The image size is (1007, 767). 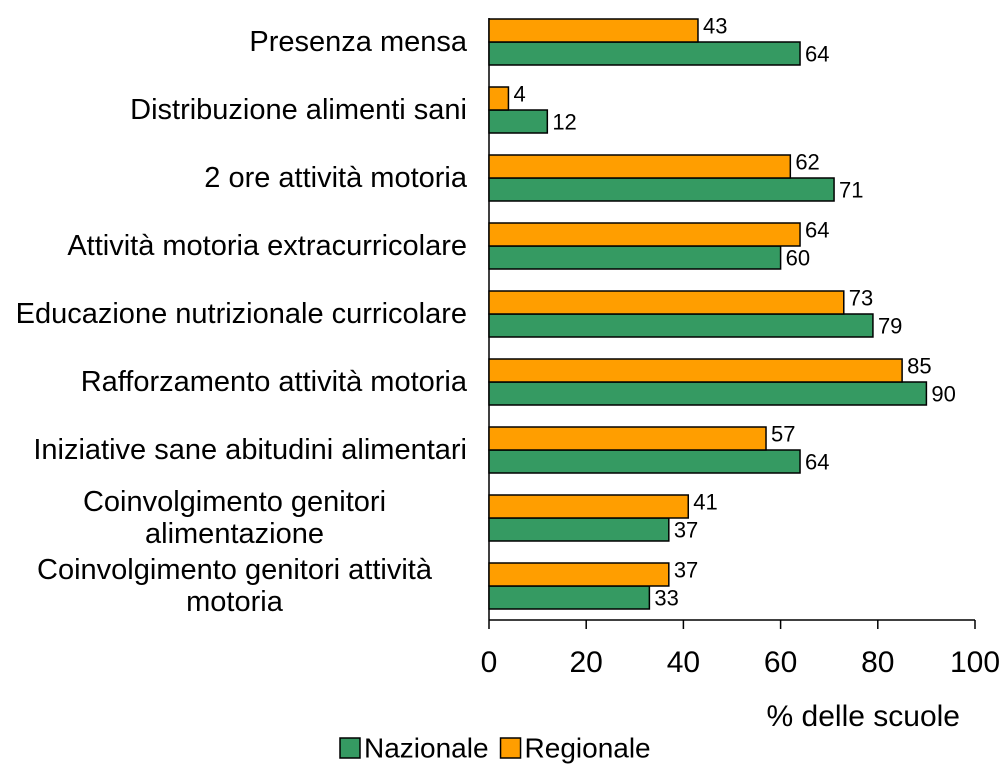 I want to click on value-label: 73, so click(x=861, y=297).